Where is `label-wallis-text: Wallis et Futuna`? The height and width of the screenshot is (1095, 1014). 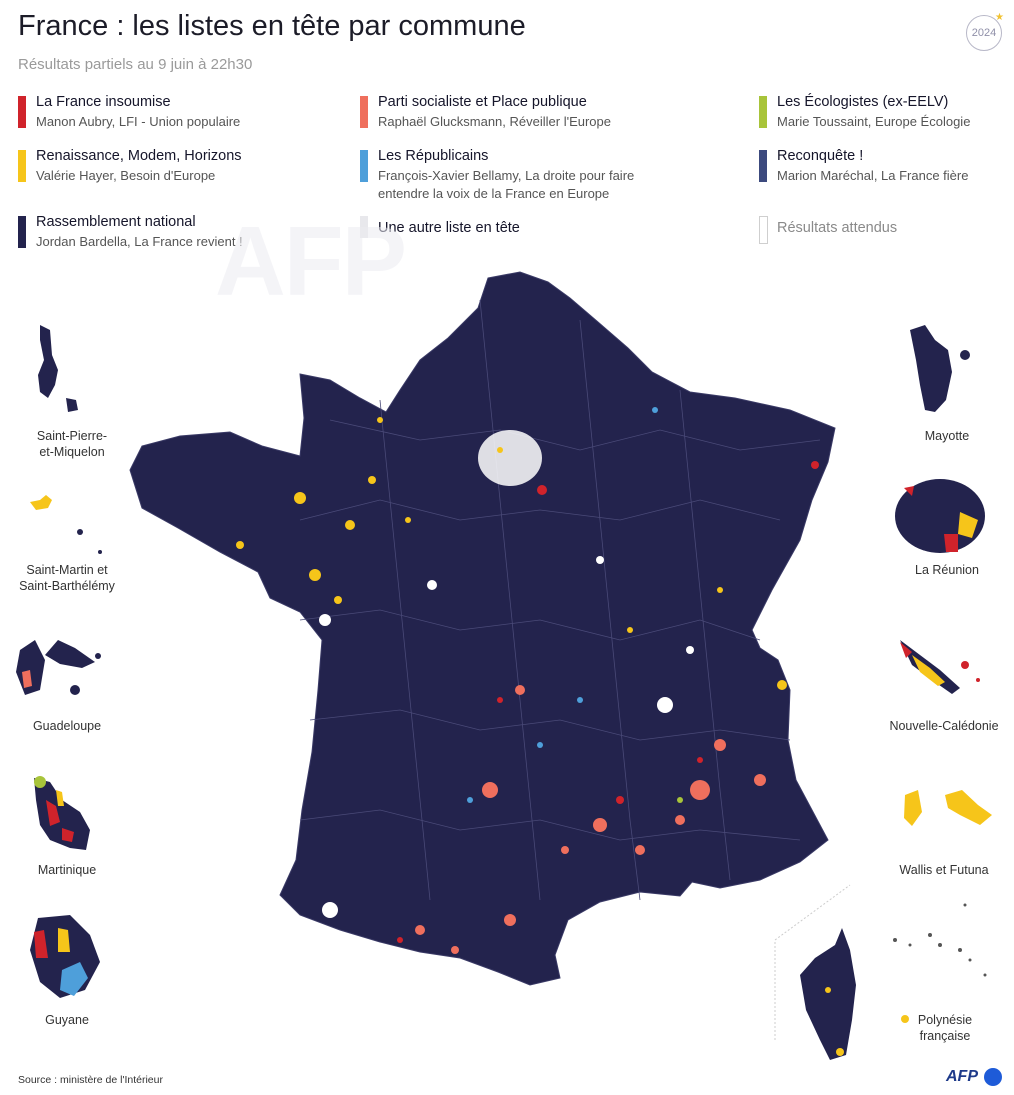
label-wallis-text: Wallis et Futuna is located at coordinates (944, 870).